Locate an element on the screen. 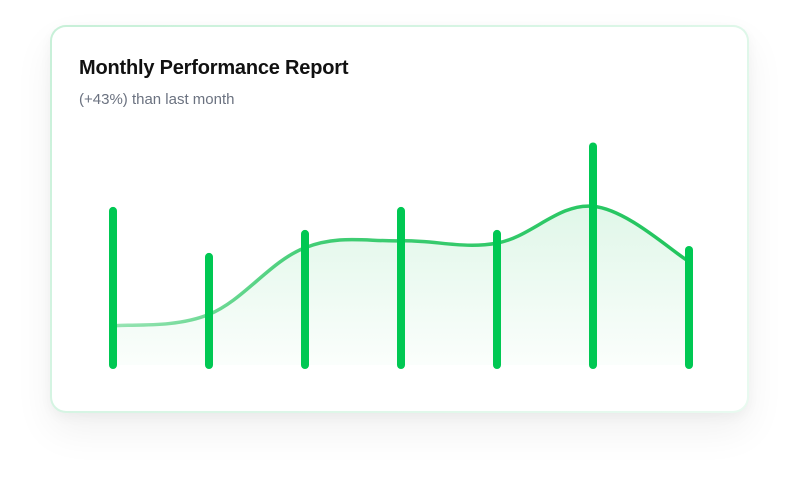 The image size is (800, 489). card-title: Monthly Performance Report is located at coordinates (214, 68).